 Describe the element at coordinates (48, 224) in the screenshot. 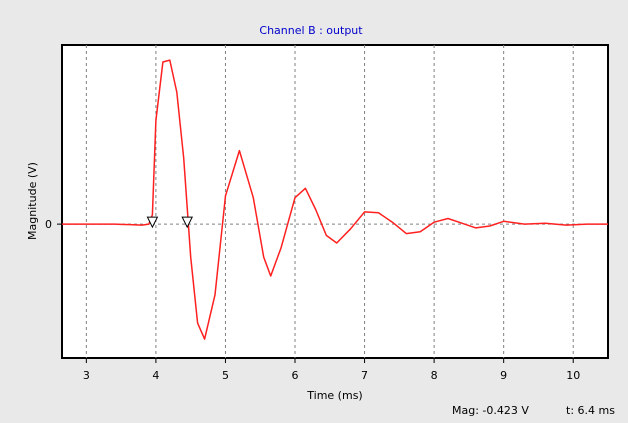

I see `y-tick-label: 0` at that location.